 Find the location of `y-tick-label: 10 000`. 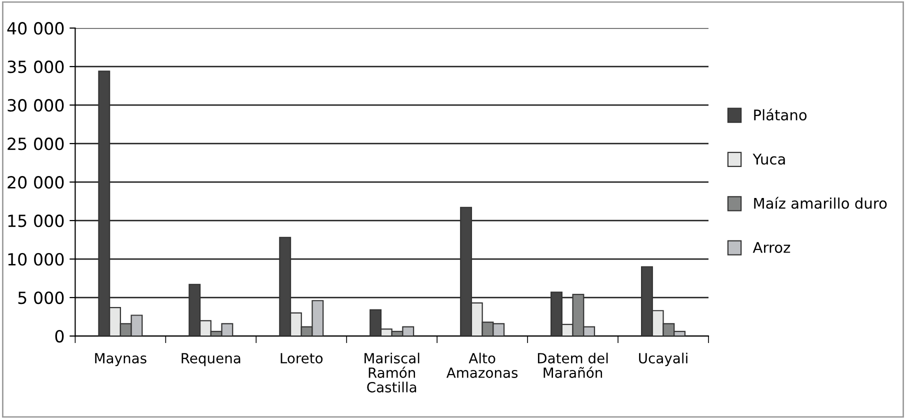

y-tick-label: 10 000 is located at coordinates (36, 259).